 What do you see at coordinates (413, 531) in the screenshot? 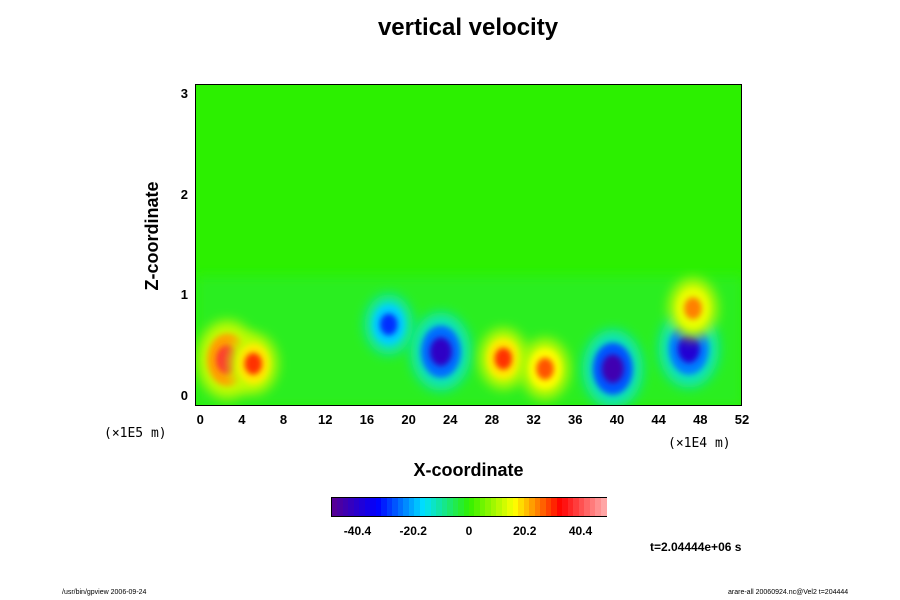
I see `colorbar-tick-label: -20.2` at bounding box center [413, 531].